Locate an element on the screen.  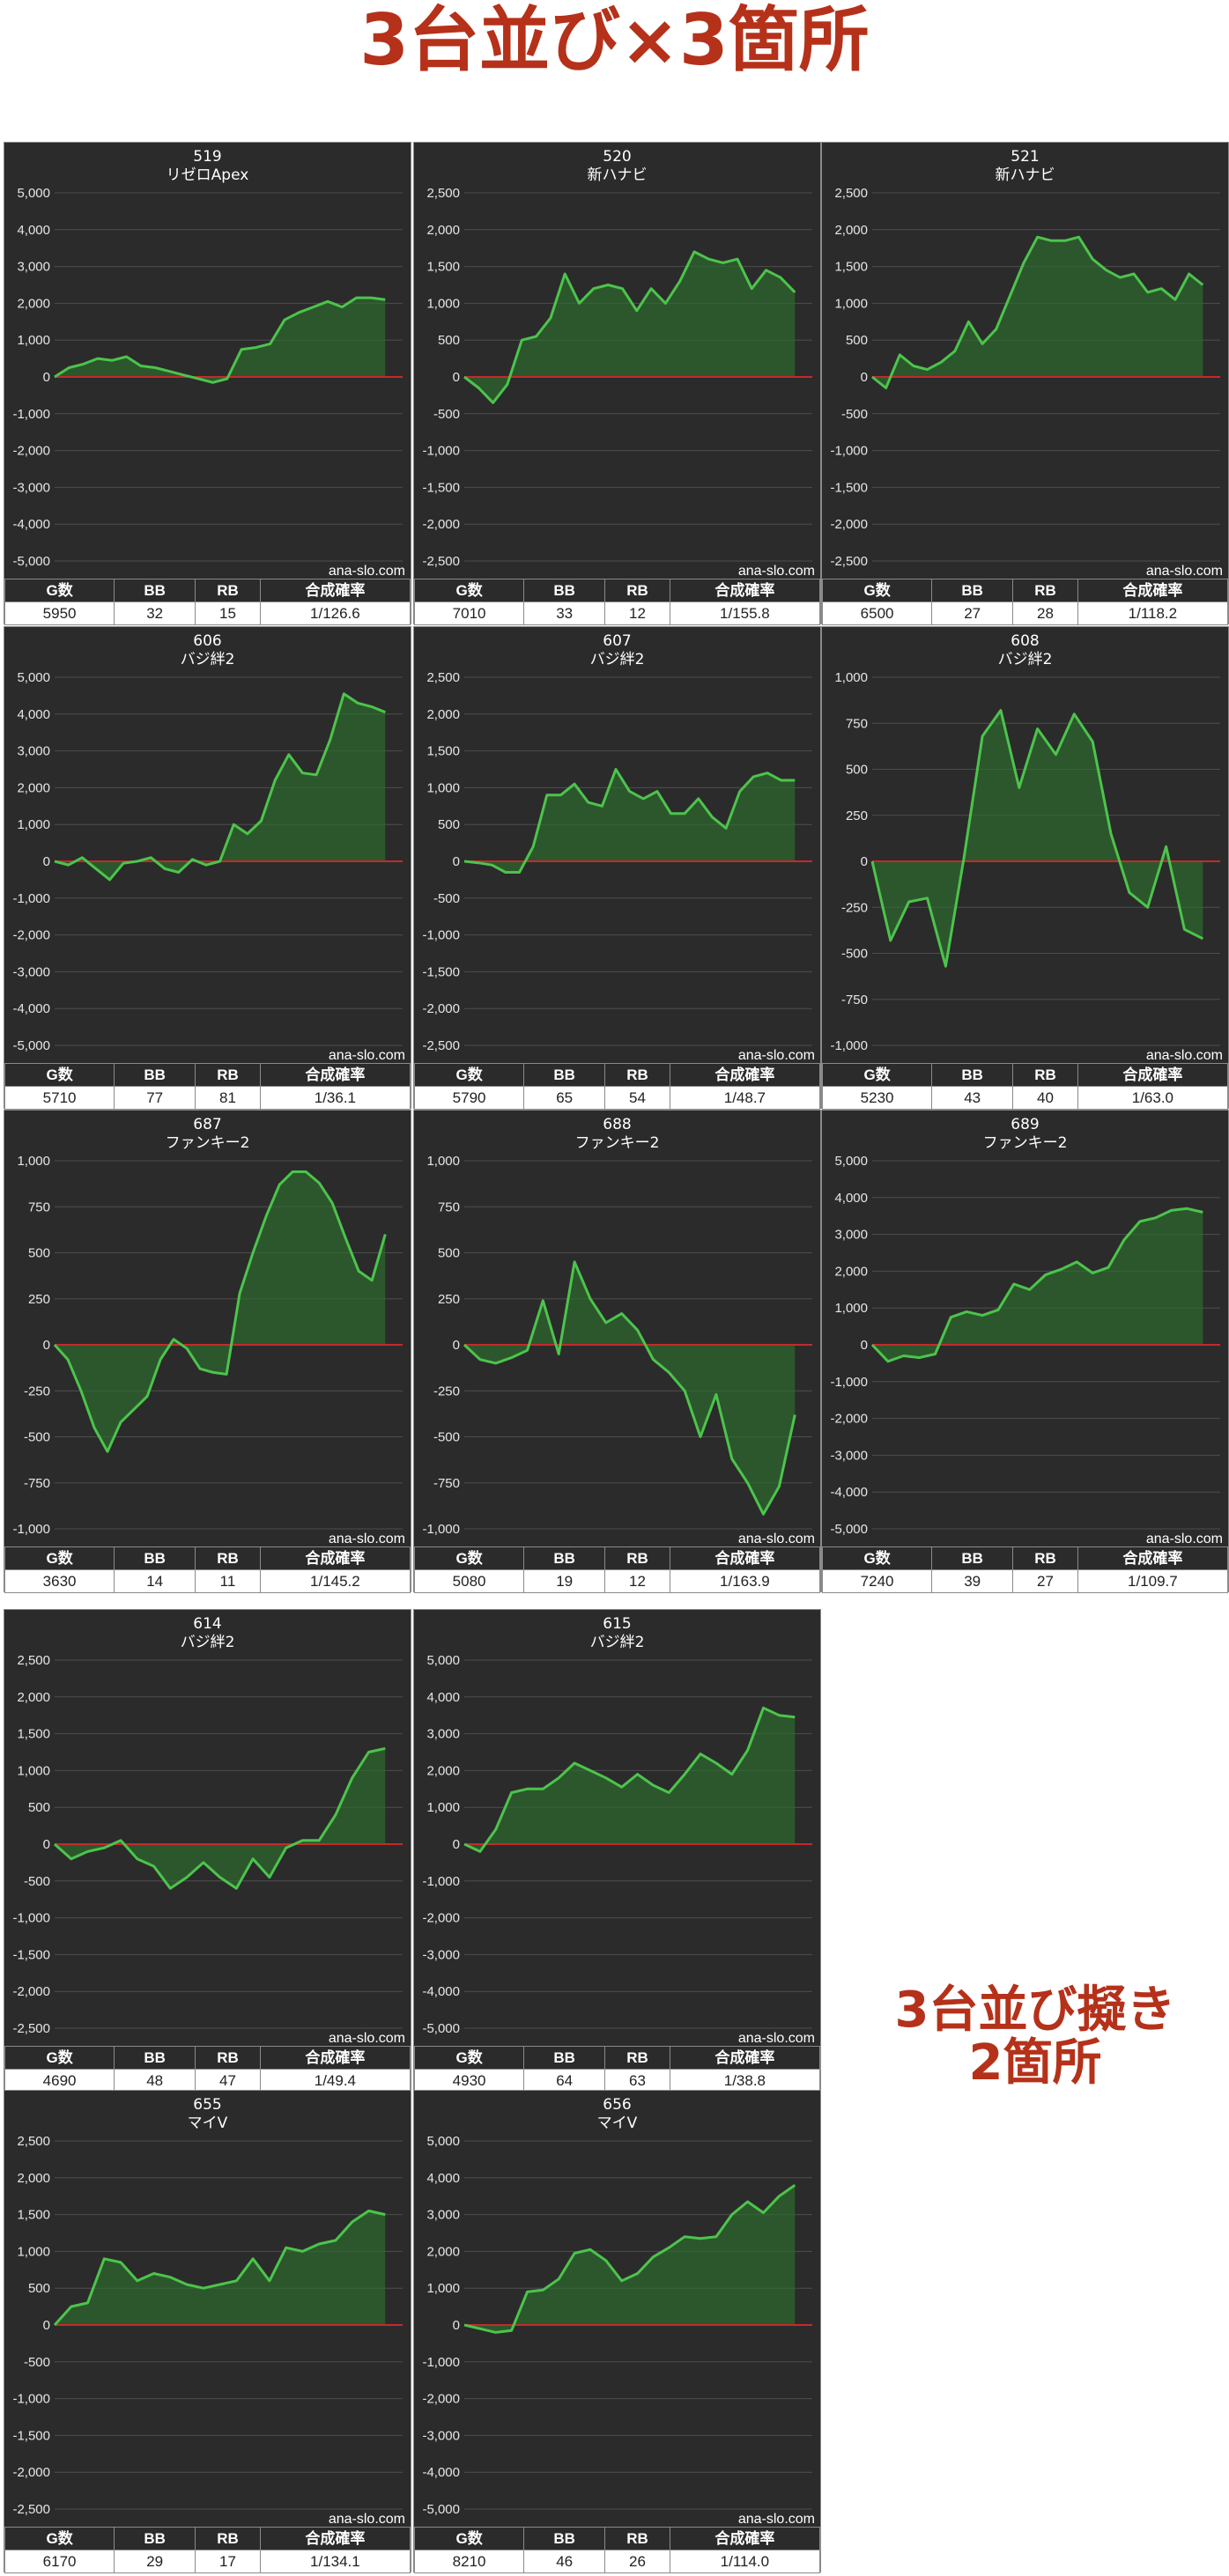
machine-model: 新ハナビ is located at coordinates (1026, 175).